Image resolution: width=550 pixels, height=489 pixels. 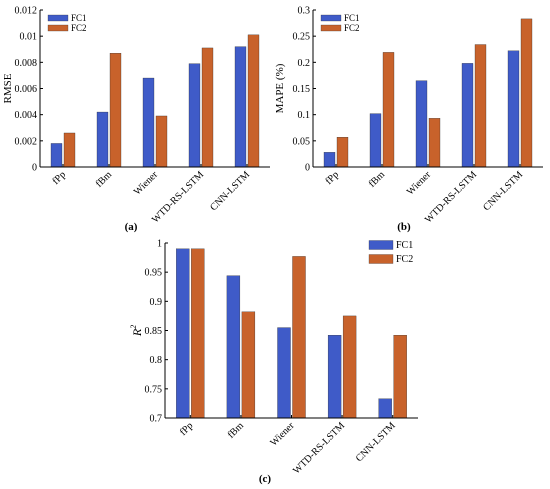 I want to click on y-axis-label: R2, so click(x=136, y=331).